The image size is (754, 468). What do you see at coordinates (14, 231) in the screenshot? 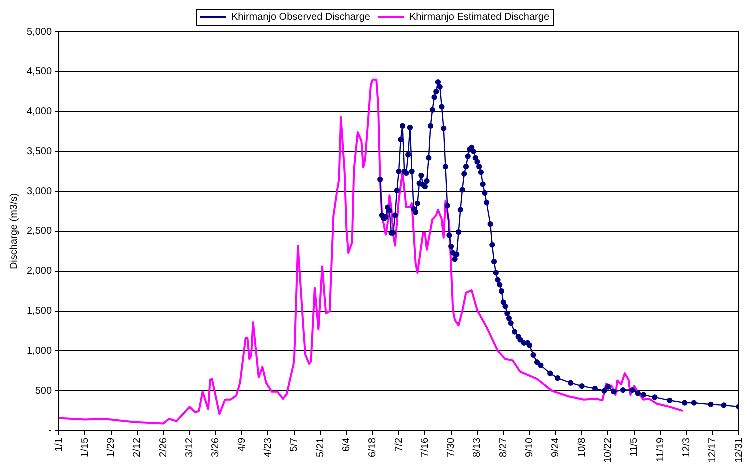
I see `y-axis-title: Discharge (m3/s)` at bounding box center [14, 231].